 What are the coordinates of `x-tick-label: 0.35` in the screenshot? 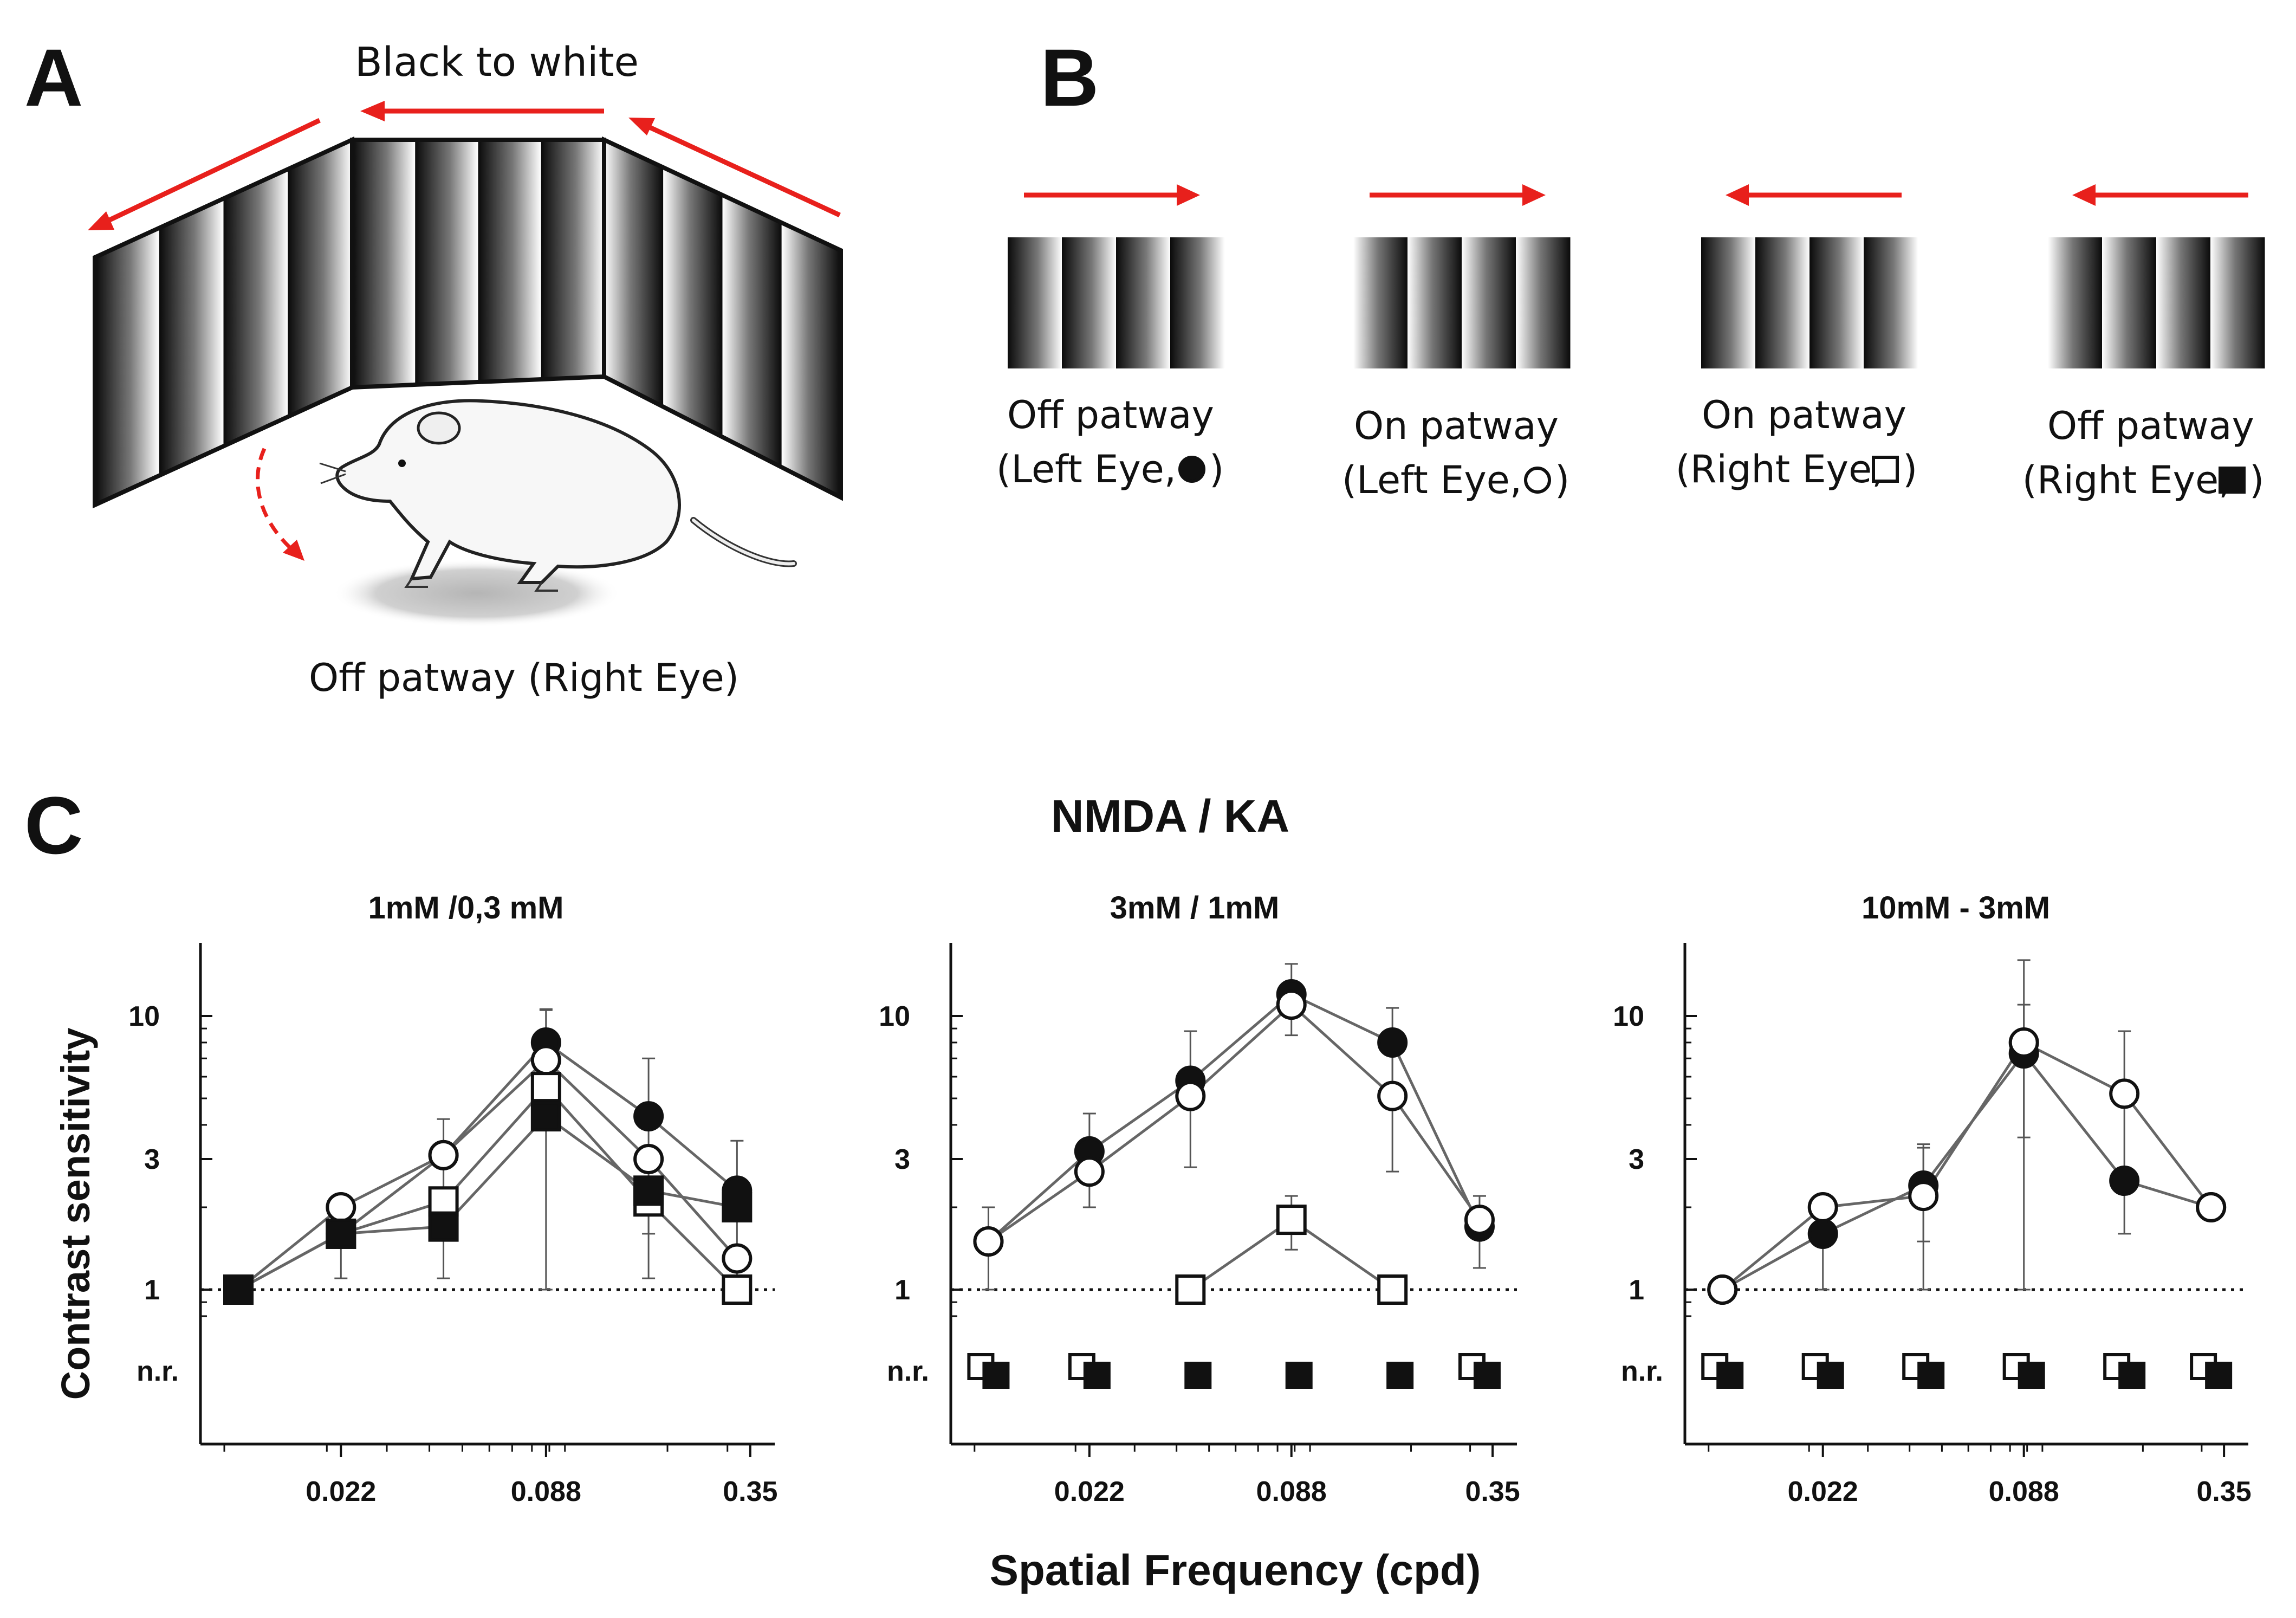 It's located at (750, 1491).